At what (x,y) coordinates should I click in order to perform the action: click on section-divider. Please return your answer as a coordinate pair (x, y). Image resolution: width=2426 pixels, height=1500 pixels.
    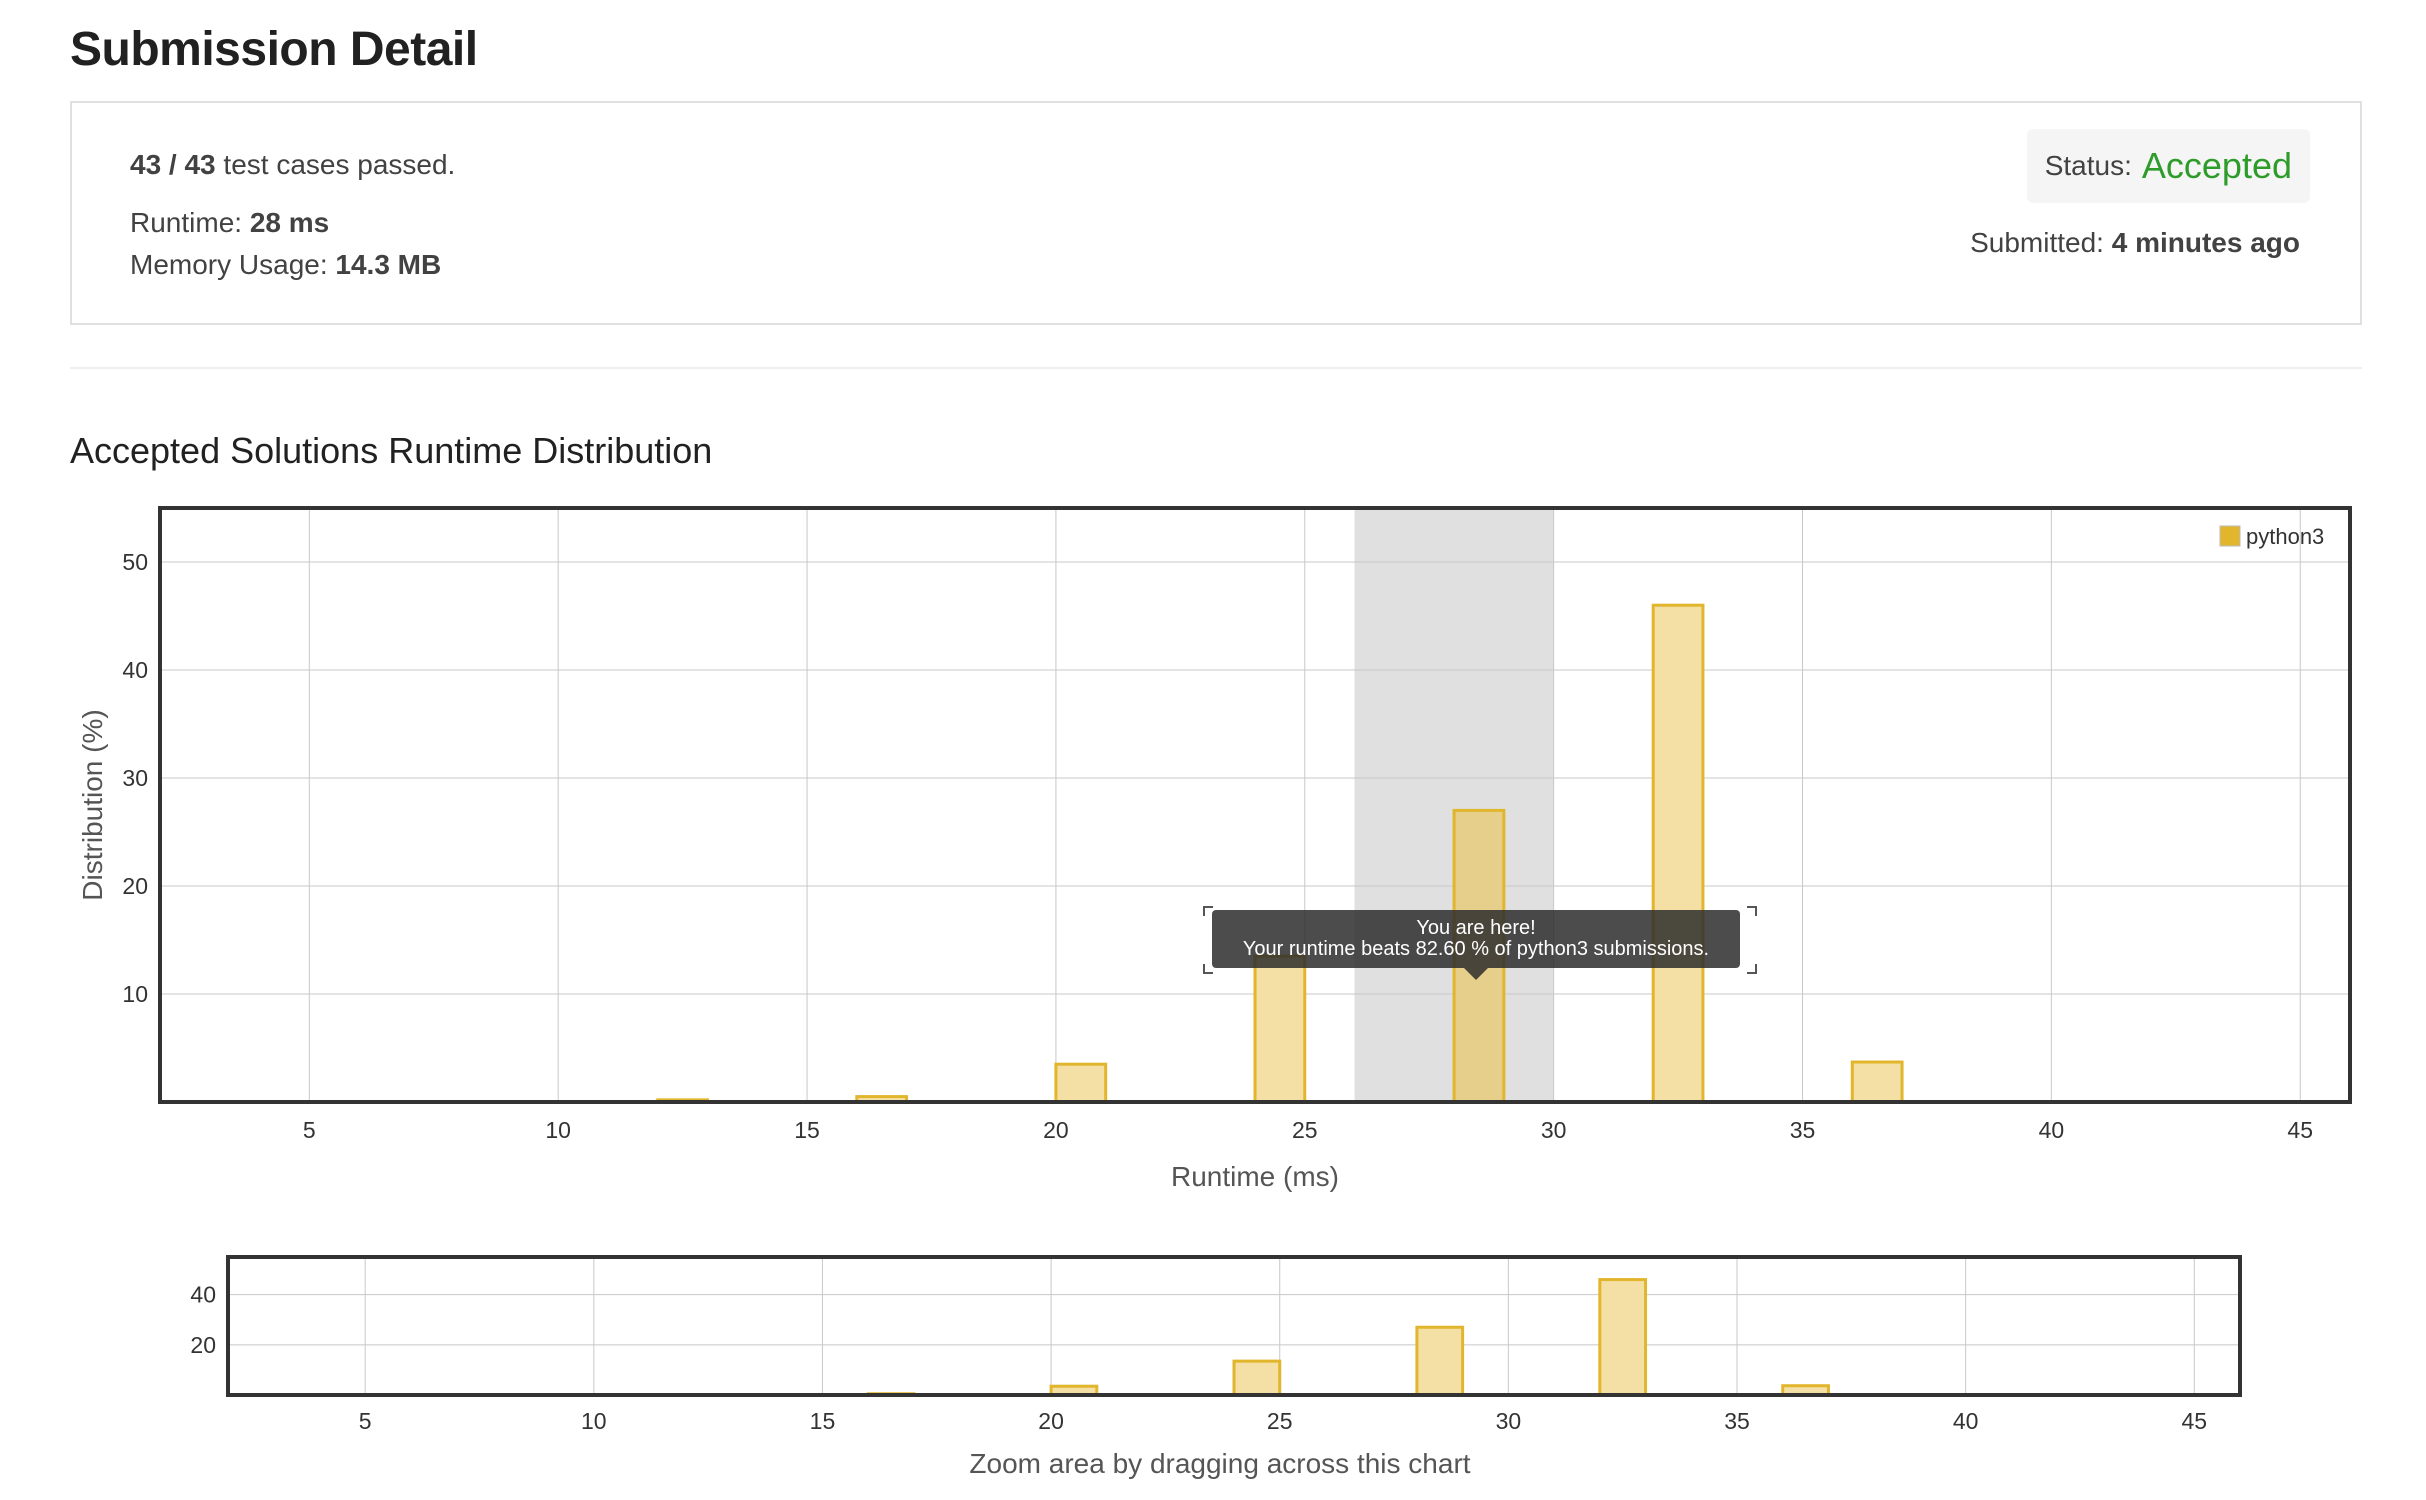
    Looking at the image, I should click on (1216, 368).